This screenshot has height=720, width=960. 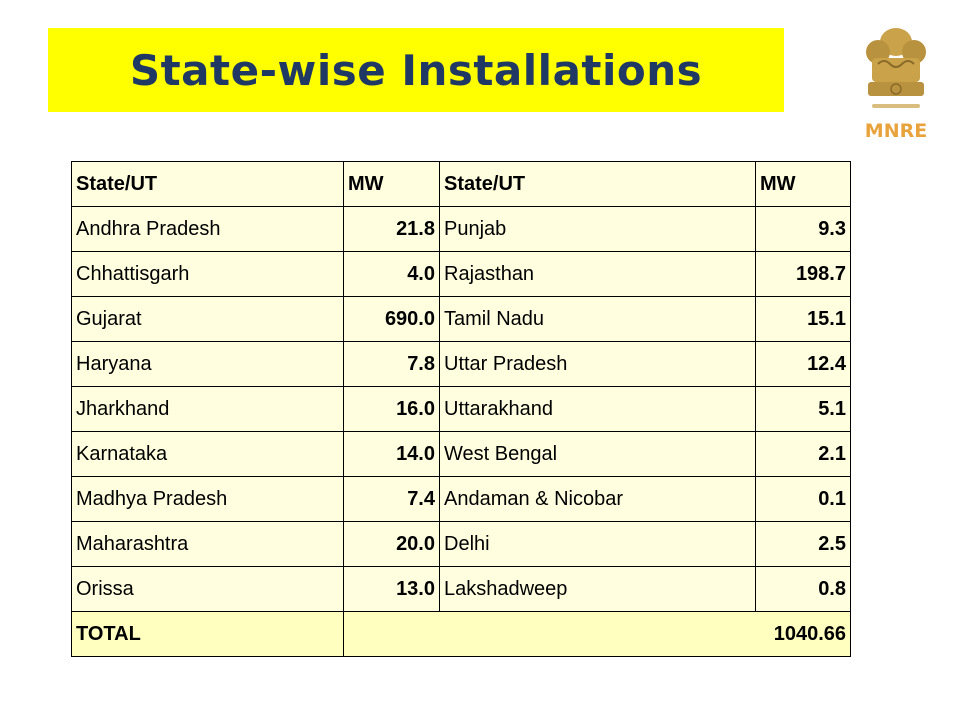 What do you see at coordinates (207, 364) in the screenshot?
I see `state-name: Haryana` at bounding box center [207, 364].